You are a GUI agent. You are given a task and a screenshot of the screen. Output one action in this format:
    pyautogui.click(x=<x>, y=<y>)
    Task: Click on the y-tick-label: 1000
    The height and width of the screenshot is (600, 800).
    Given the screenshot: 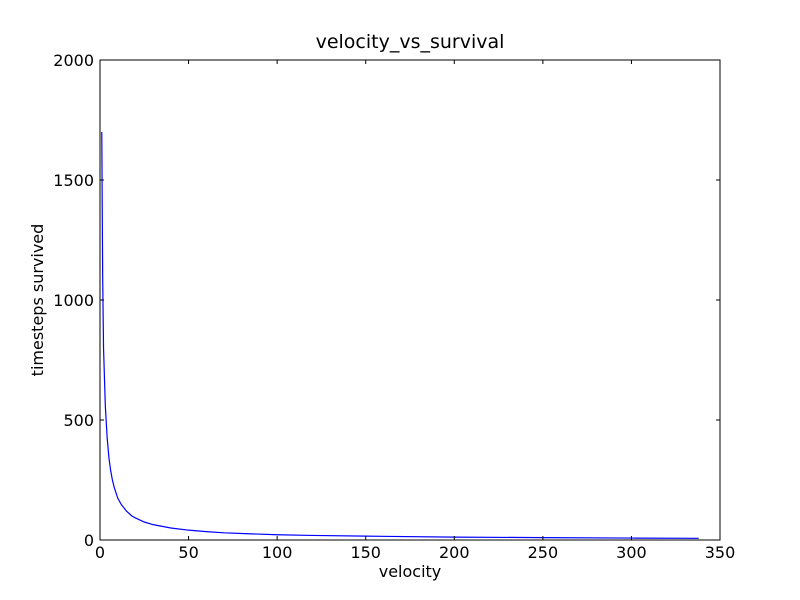 What is the action you would take?
    pyautogui.click(x=73, y=300)
    